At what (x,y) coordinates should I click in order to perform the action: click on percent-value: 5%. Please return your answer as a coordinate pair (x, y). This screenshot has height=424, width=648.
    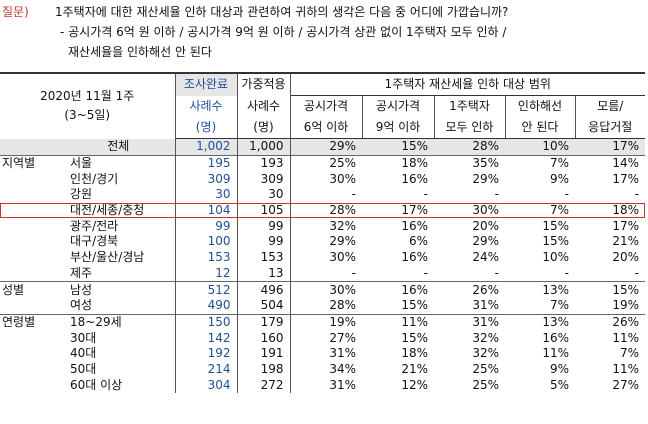
    Looking at the image, I should click on (559, 384).